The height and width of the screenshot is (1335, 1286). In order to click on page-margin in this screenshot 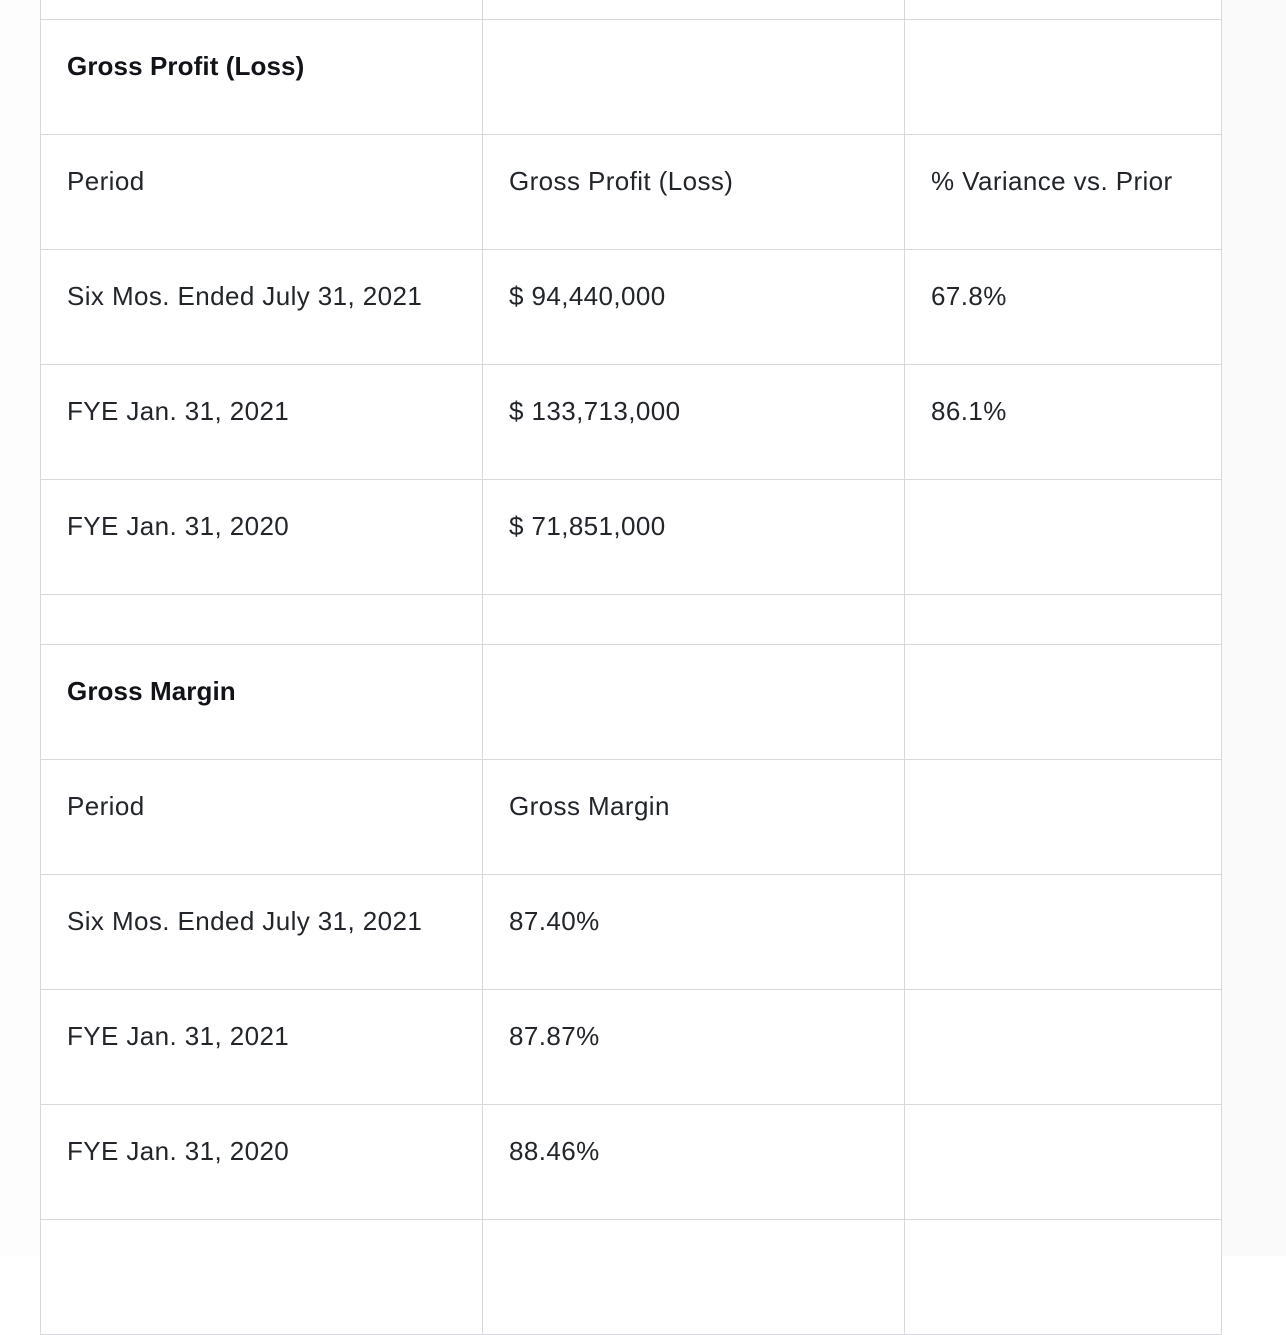, I will do `click(1253, 628)`.